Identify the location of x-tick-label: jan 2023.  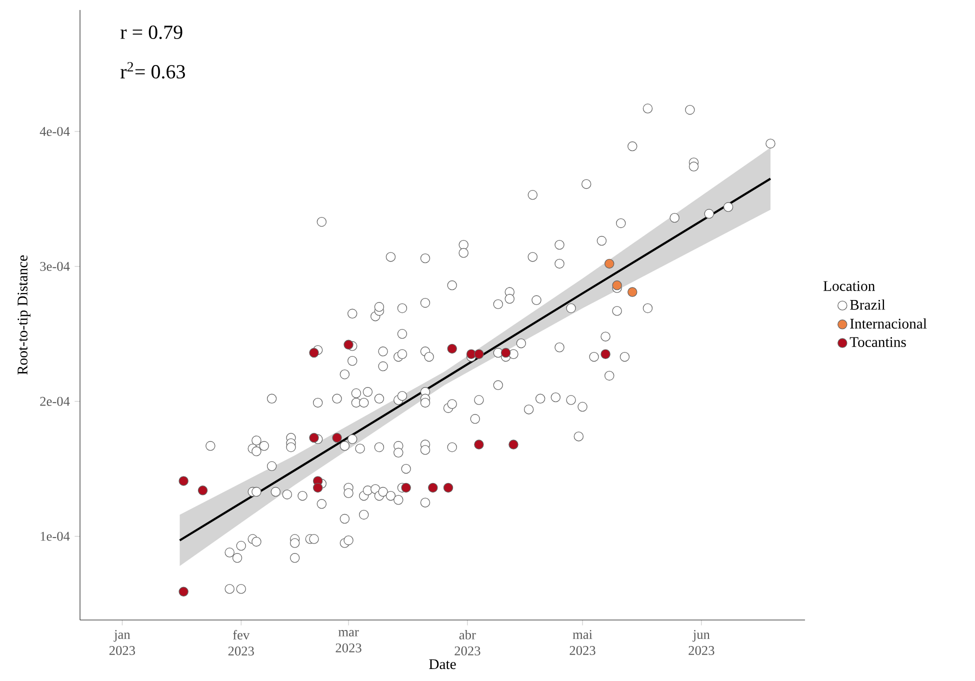
(122, 642).